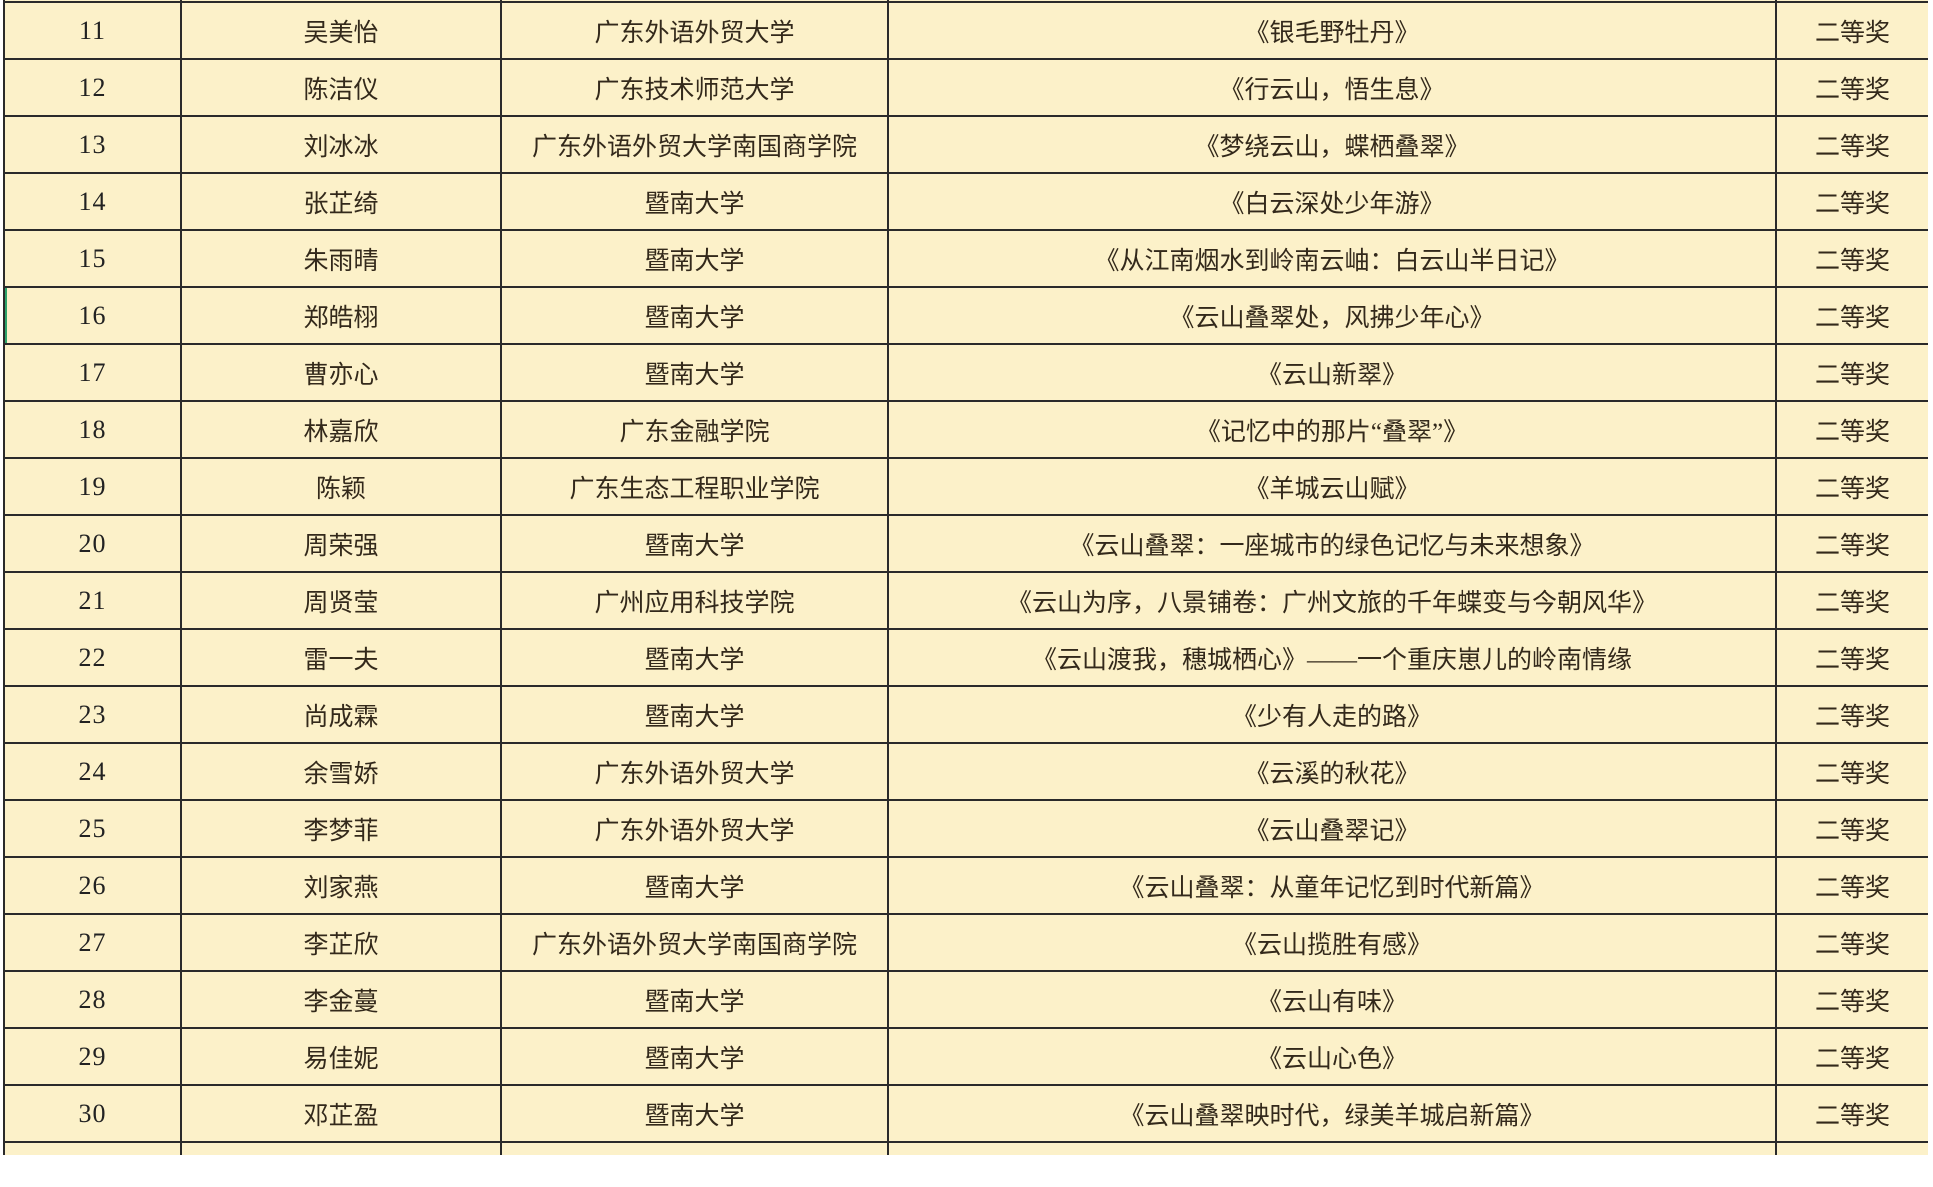  I want to click on cell-author-name: 李梦菲, so click(341, 828).